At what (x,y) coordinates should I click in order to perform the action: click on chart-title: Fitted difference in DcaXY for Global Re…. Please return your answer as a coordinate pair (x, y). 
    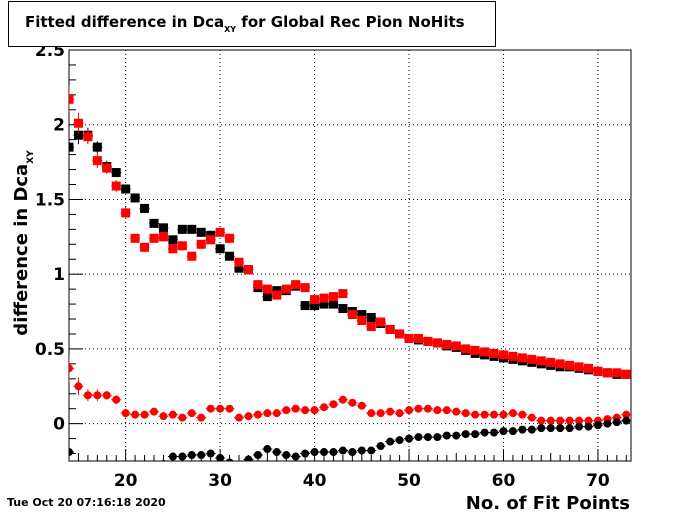
    Looking at the image, I should click on (245, 23).